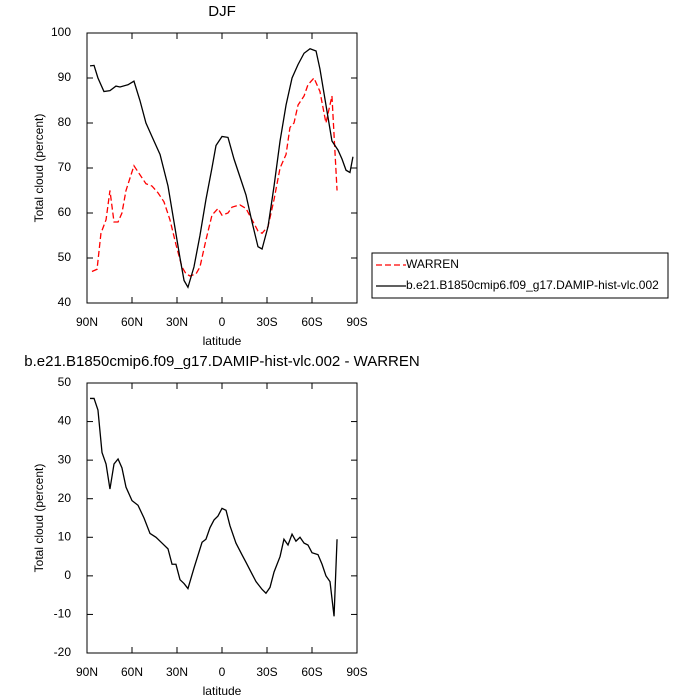  I want to click on y-tick-label: 70, so click(65, 167).